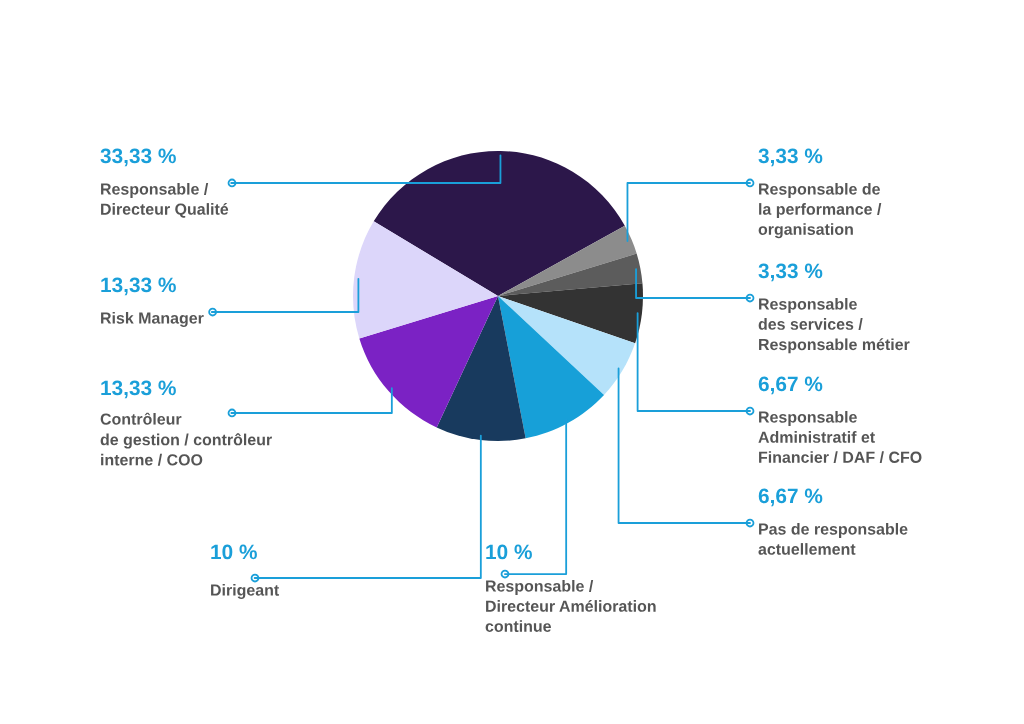 Image resolution: width=1024 pixels, height=724 pixels. Describe the element at coordinates (245, 591) in the screenshot. I see `slice-label: Dirigeant` at that location.